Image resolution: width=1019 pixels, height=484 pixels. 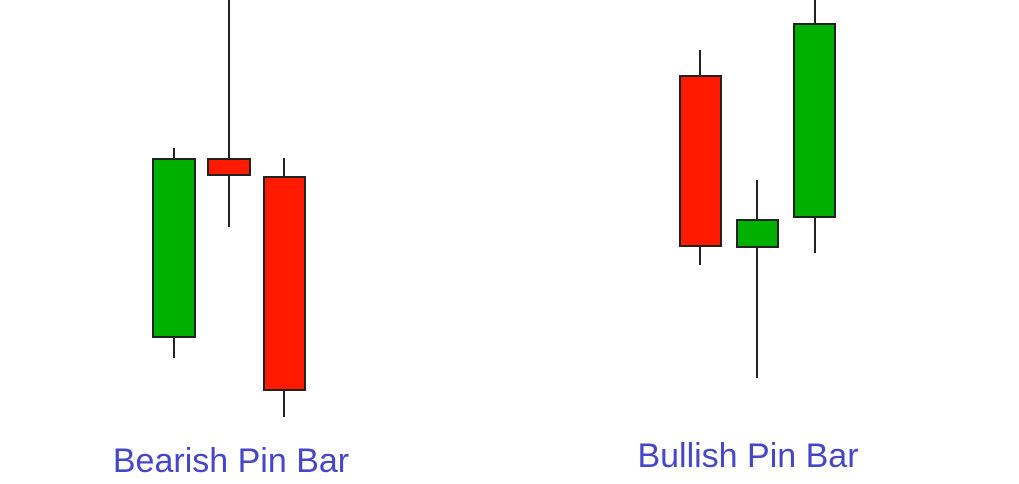 What do you see at coordinates (747, 456) in the screenshot?
I see `pattern-label: Bullish Pin Bar` at bounding box center [747, 456].